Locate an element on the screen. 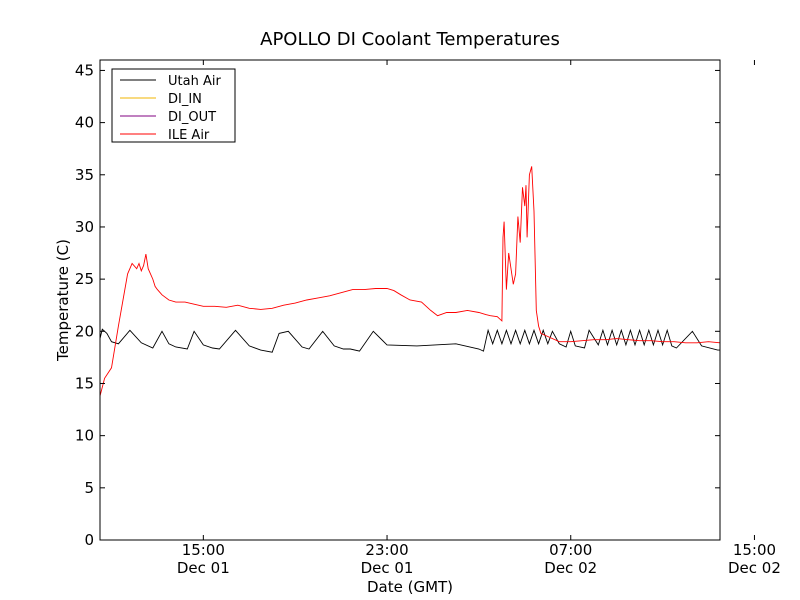 This screenshot has height=600, width=800. series-line-utah-air is located at coordinates (410, 340).